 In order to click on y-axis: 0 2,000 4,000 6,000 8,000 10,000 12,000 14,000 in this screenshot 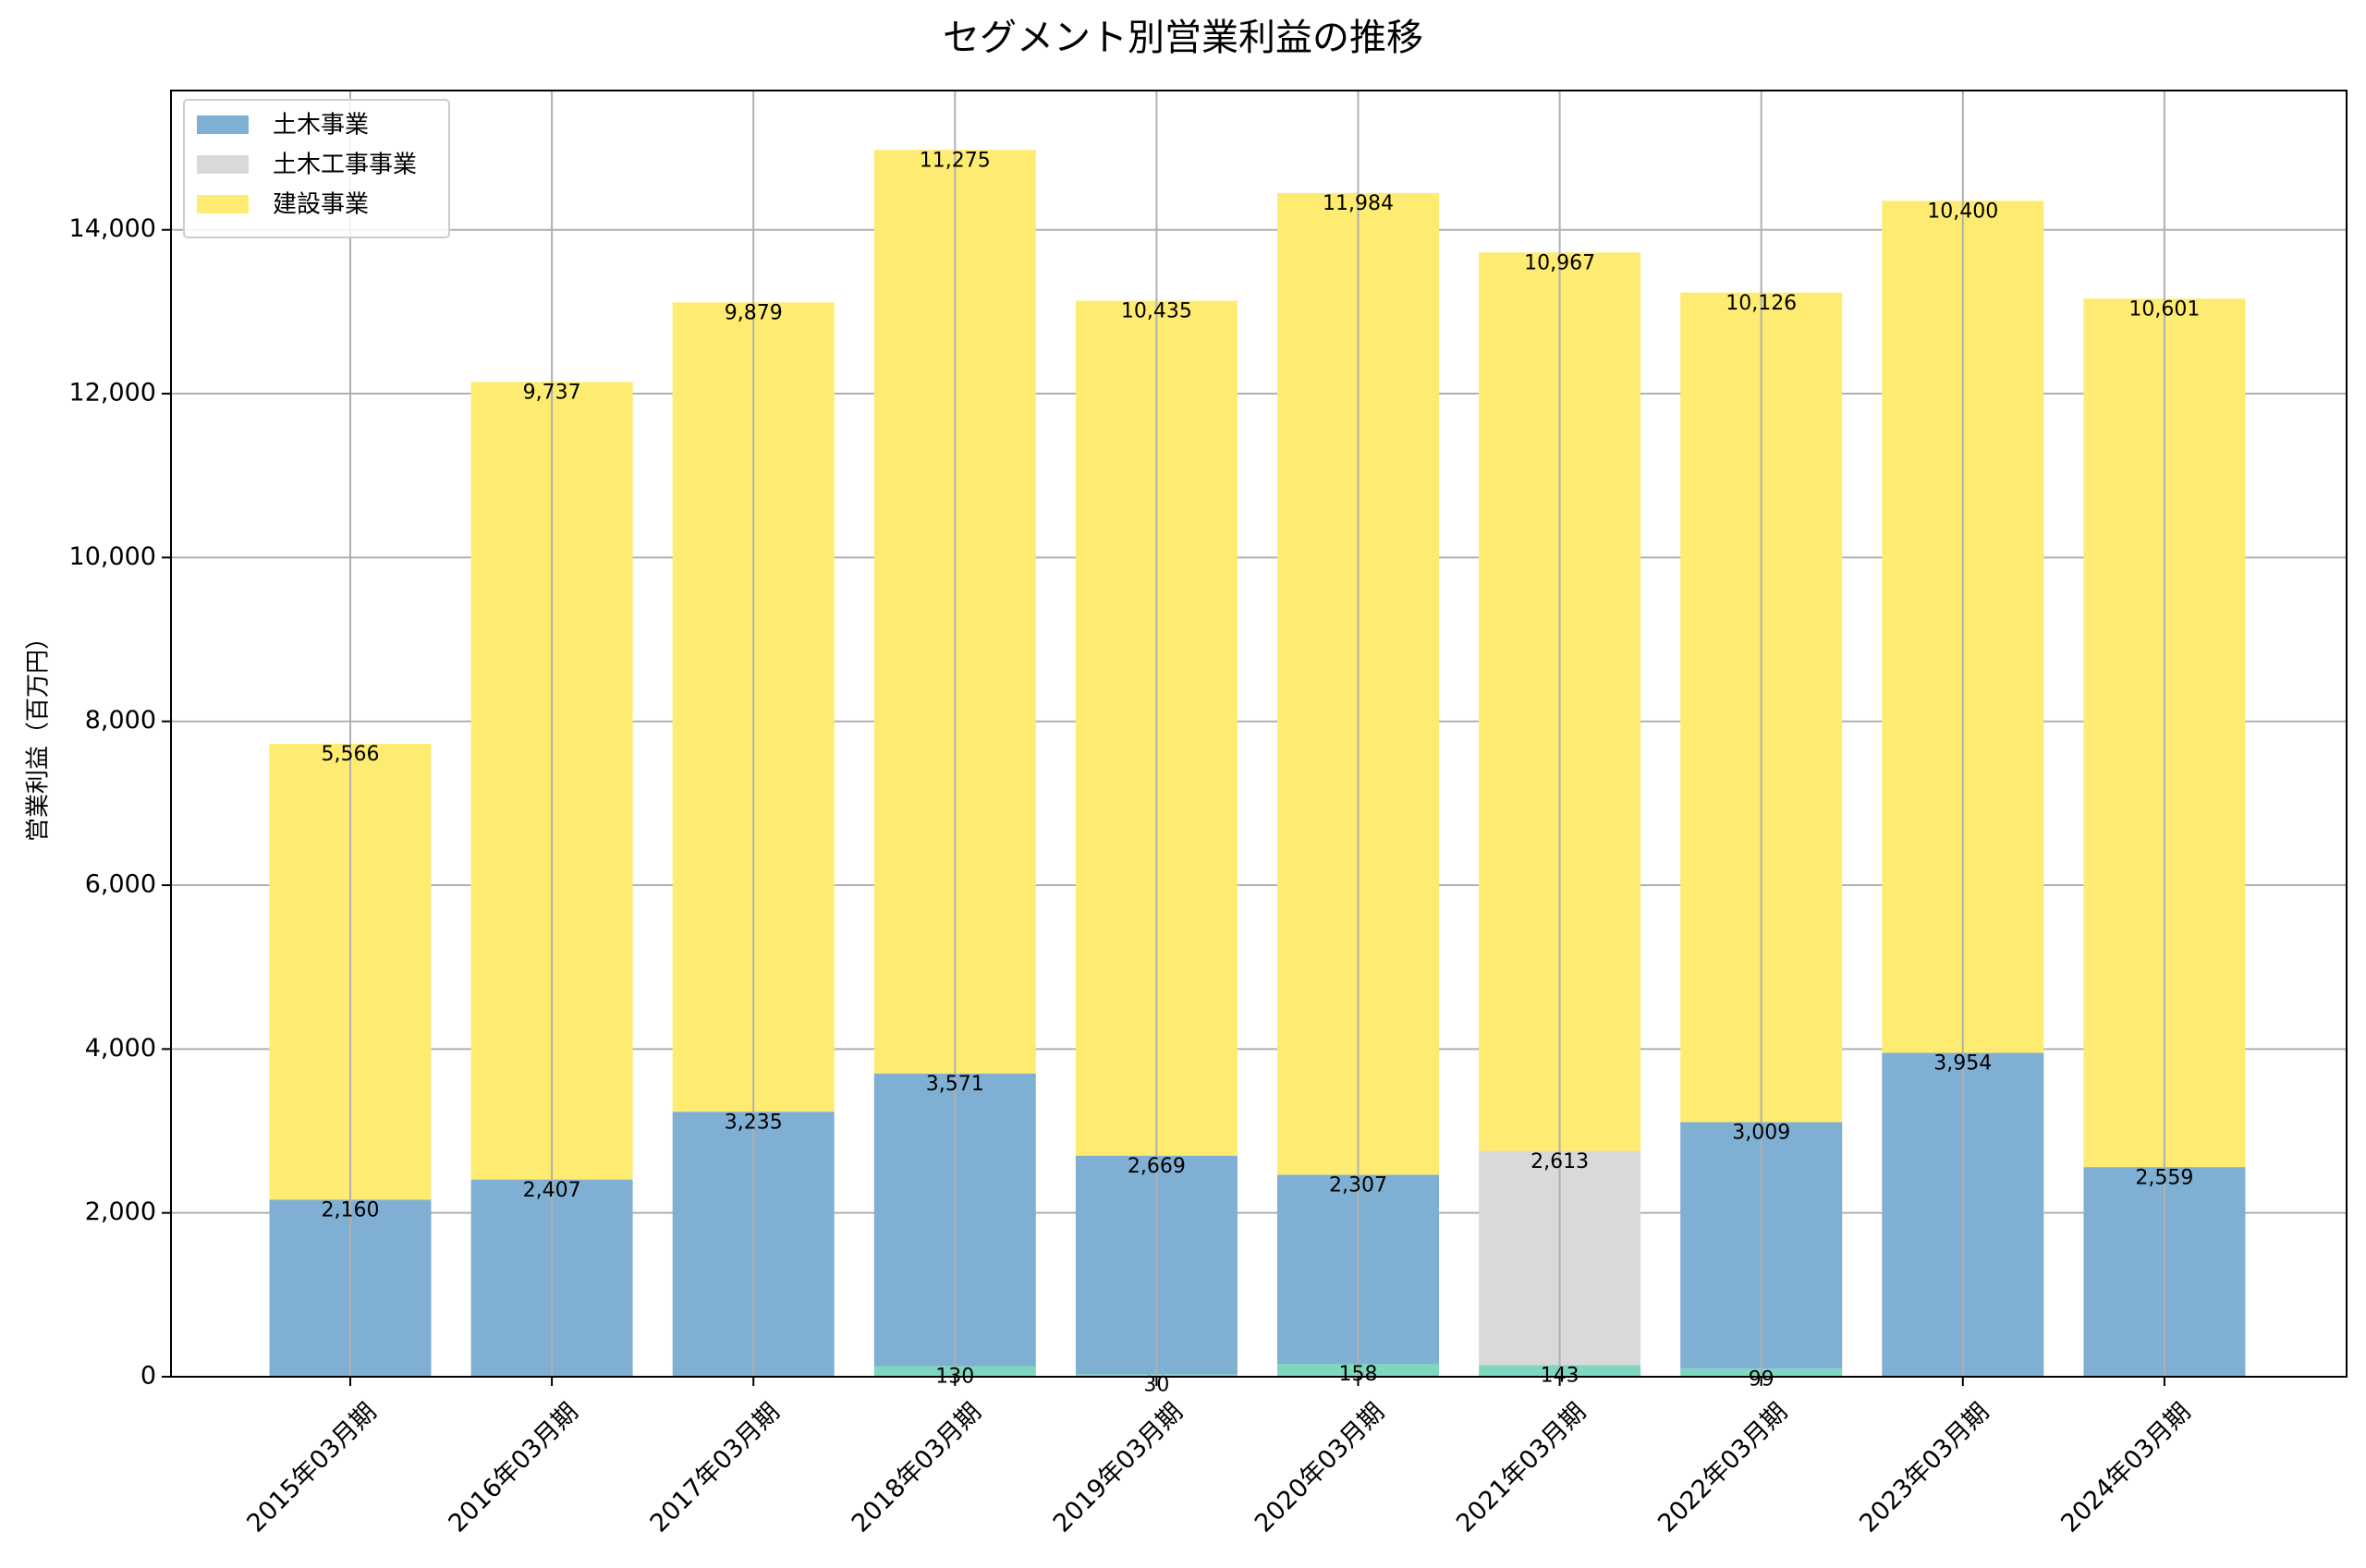, I will do `click(120, 802)`.